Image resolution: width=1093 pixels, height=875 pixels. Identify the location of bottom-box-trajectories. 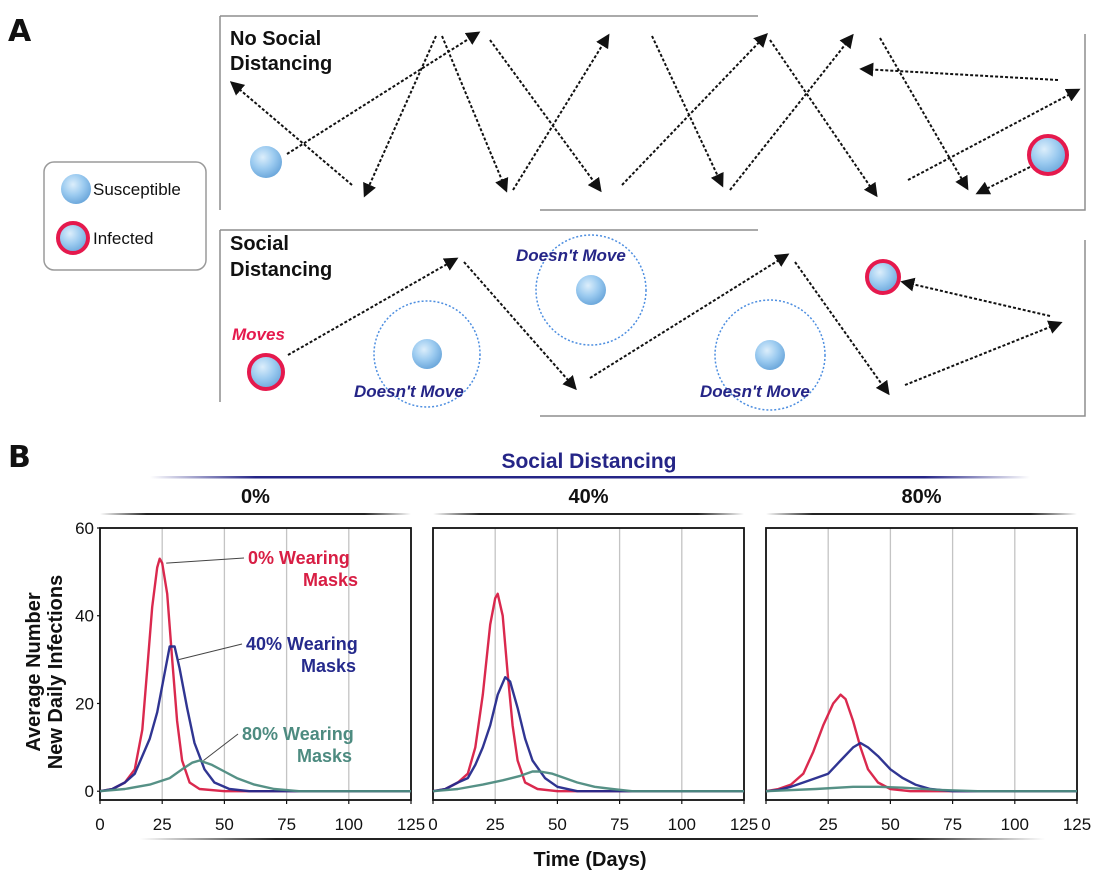
(675, 324).